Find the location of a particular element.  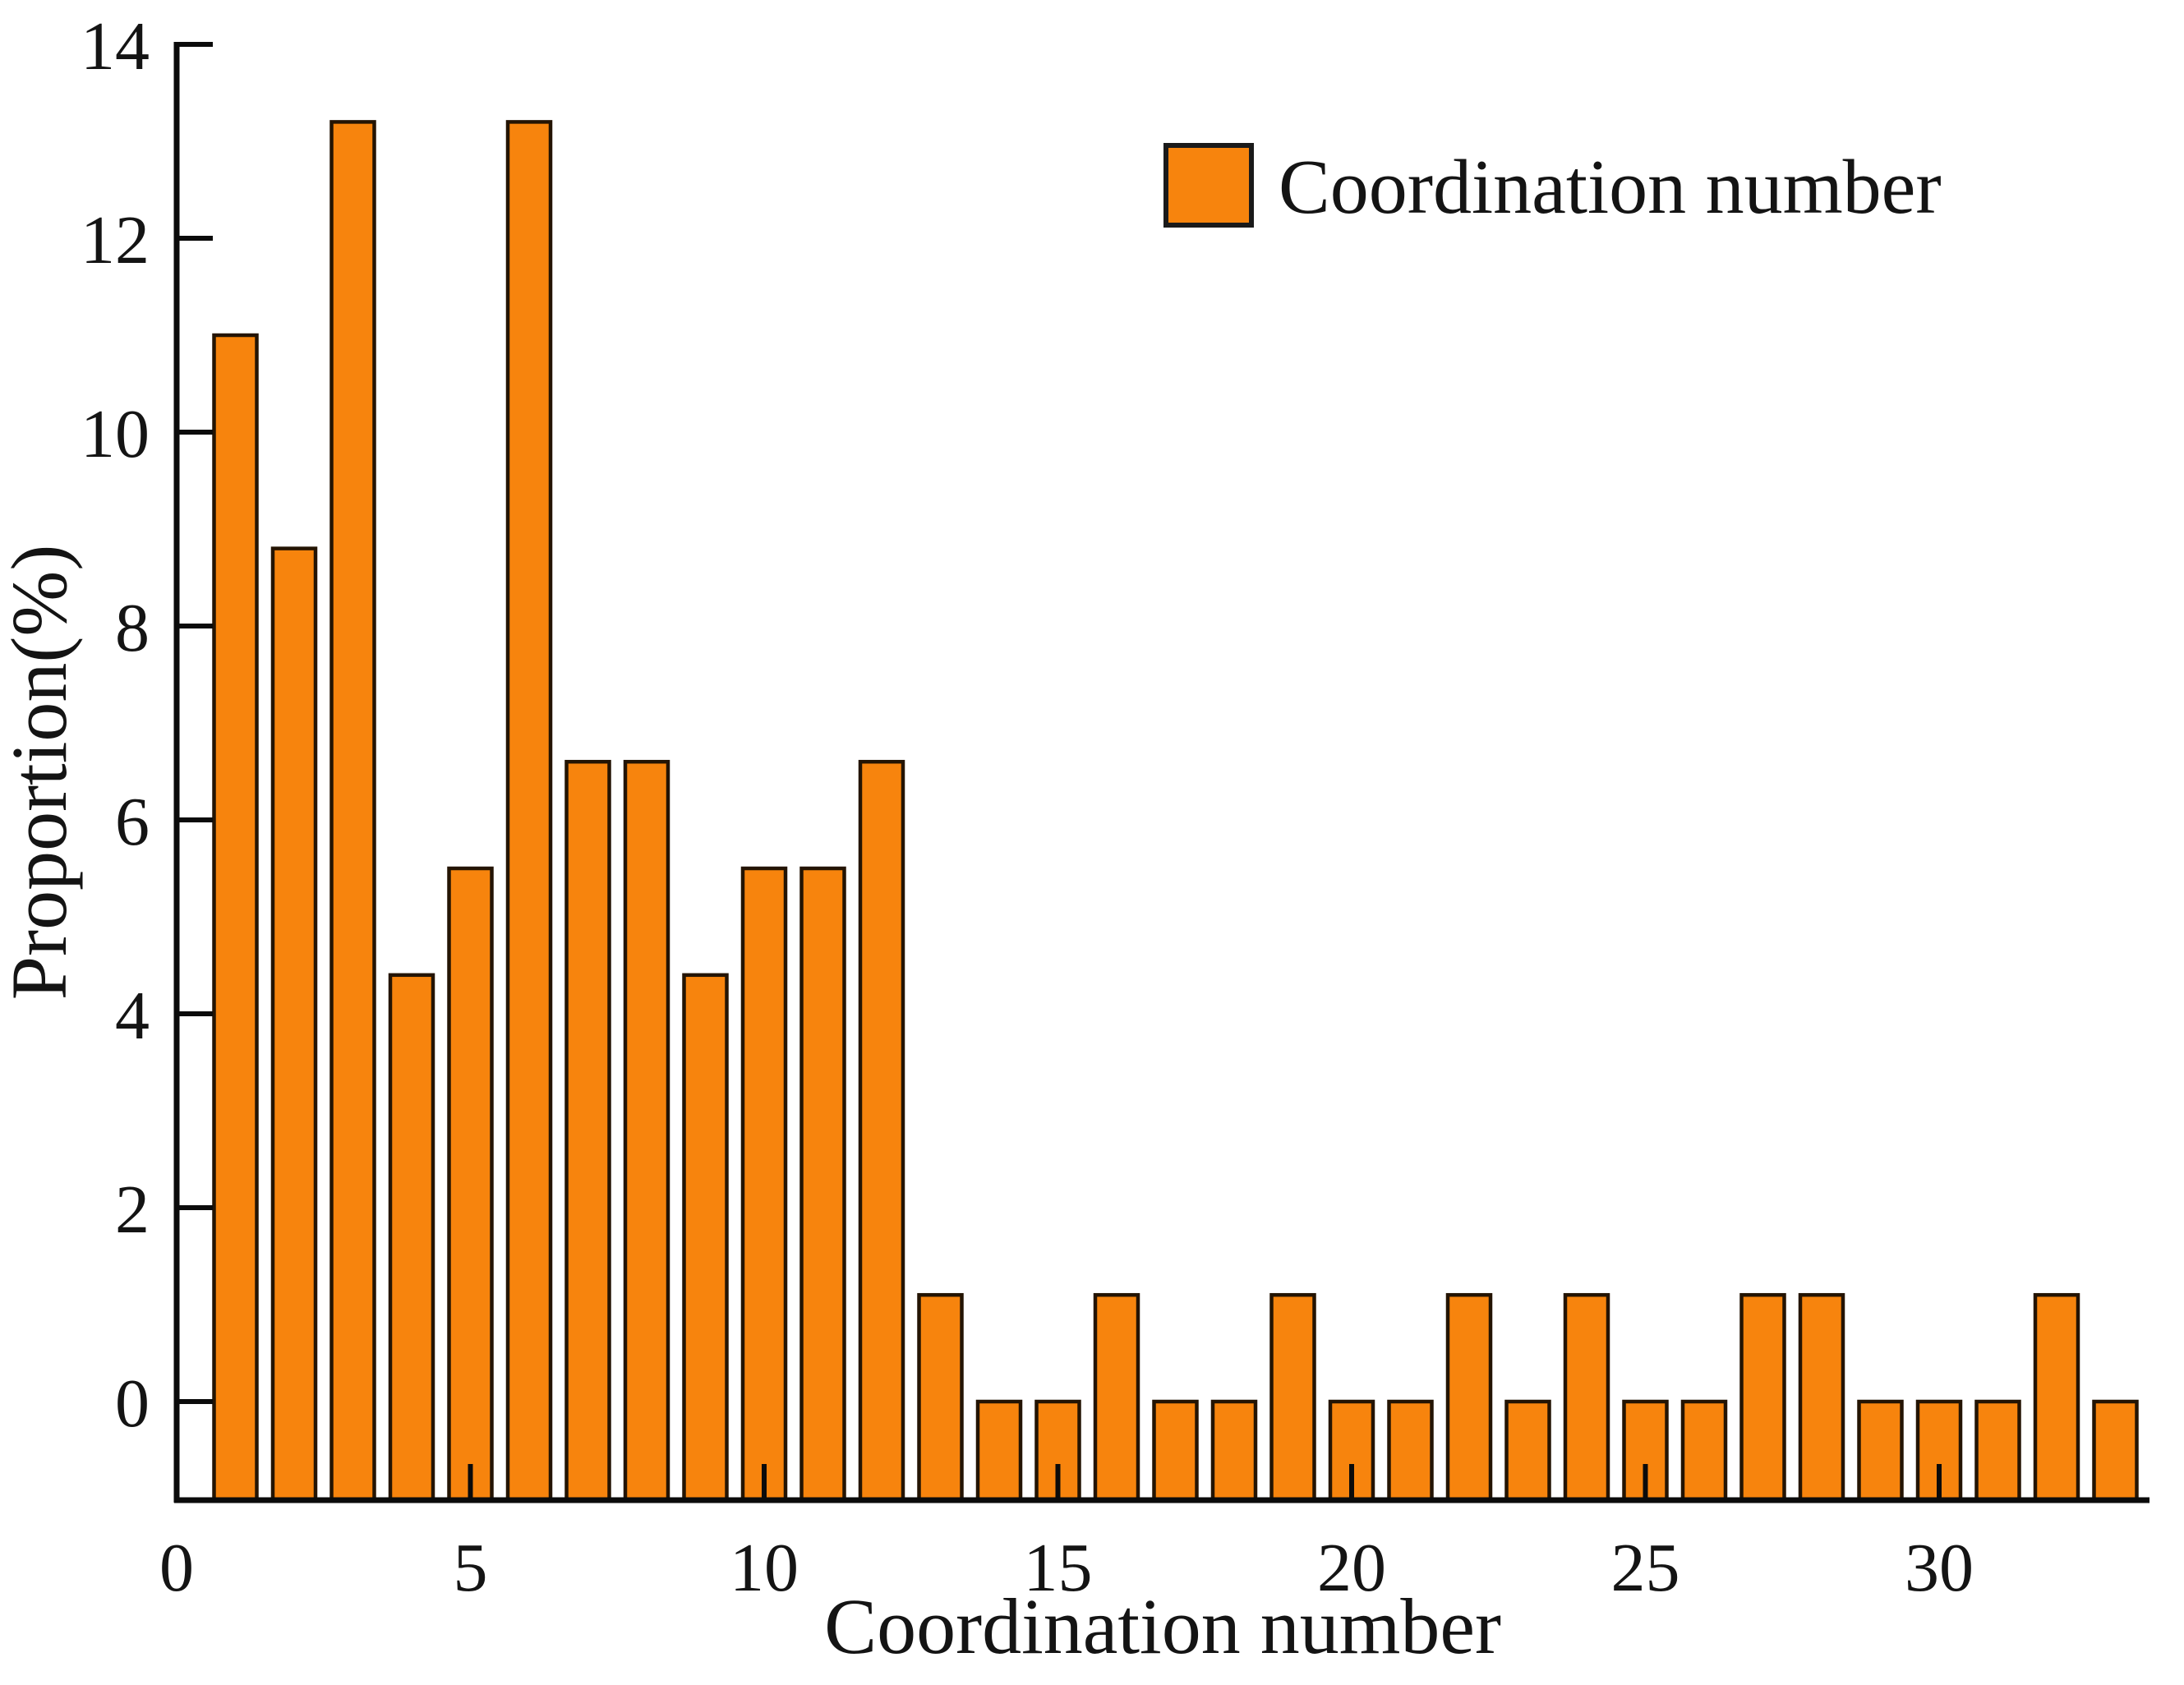

x-axis-title: Coordination number is located at coordinates (1162, 1626).